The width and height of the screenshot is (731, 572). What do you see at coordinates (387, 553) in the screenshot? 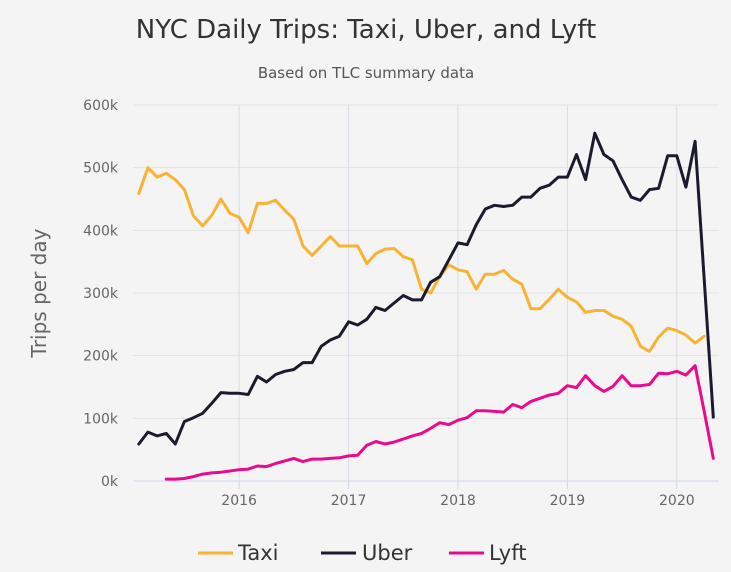
I see `legend-label: Uber` at bounding box center [387, 553].